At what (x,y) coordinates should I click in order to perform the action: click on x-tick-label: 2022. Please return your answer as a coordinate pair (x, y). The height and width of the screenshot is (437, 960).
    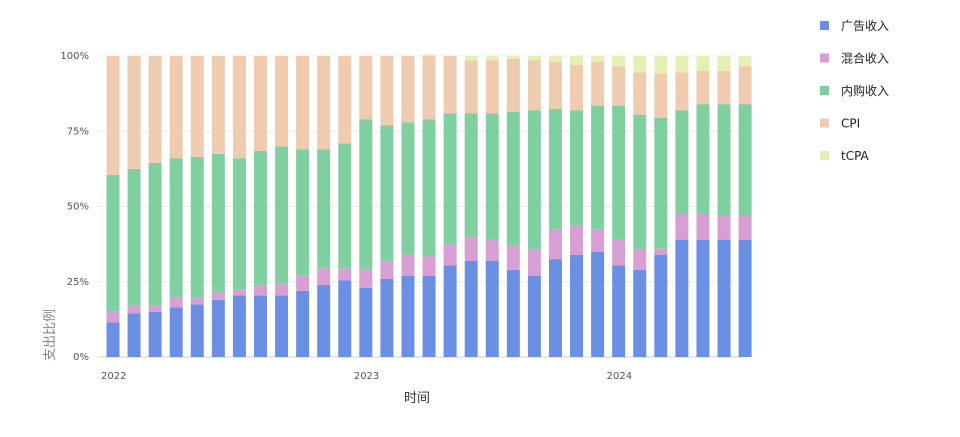
    Looking at the image, I should click on (113, 376).